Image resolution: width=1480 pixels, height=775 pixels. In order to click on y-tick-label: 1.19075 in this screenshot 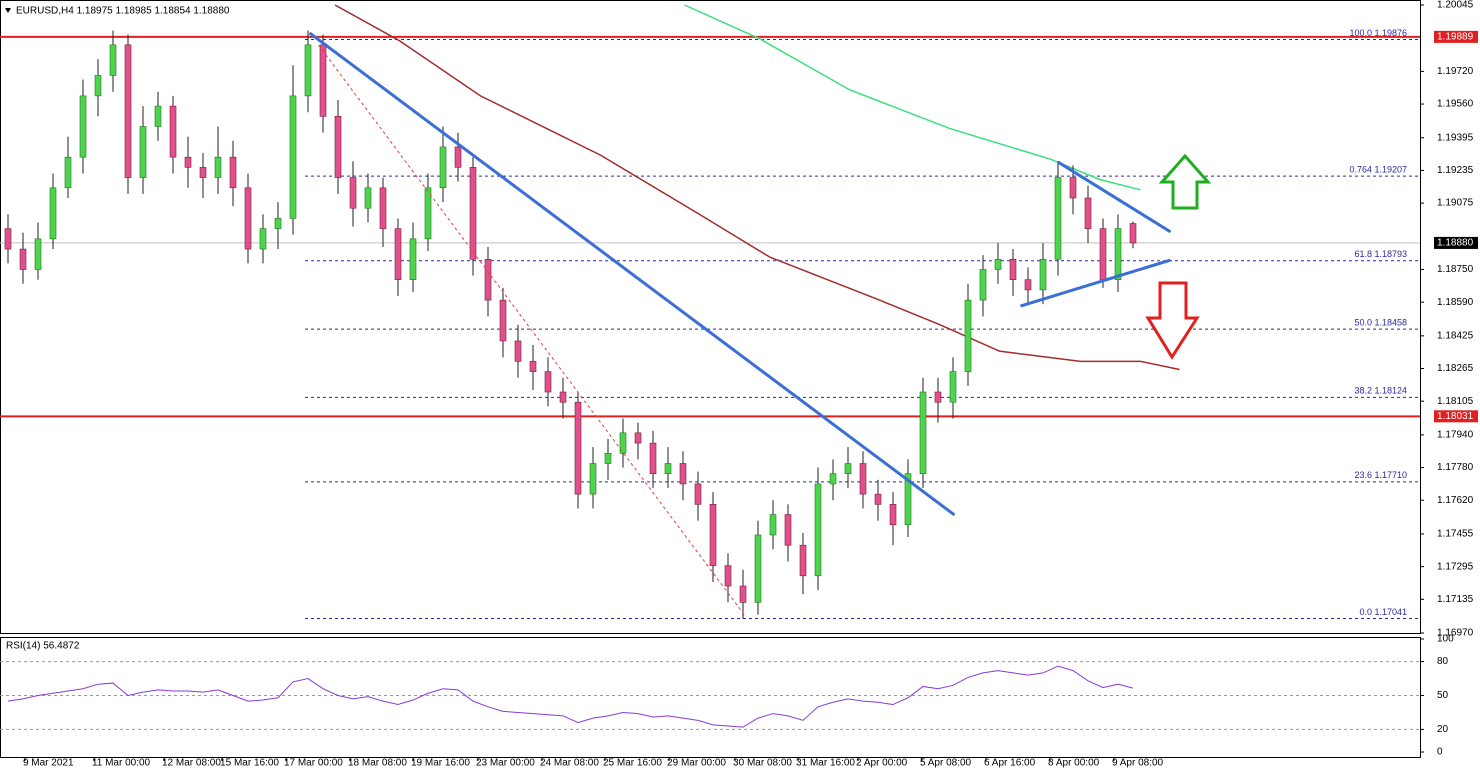, I will do `click(1455, 203)`.